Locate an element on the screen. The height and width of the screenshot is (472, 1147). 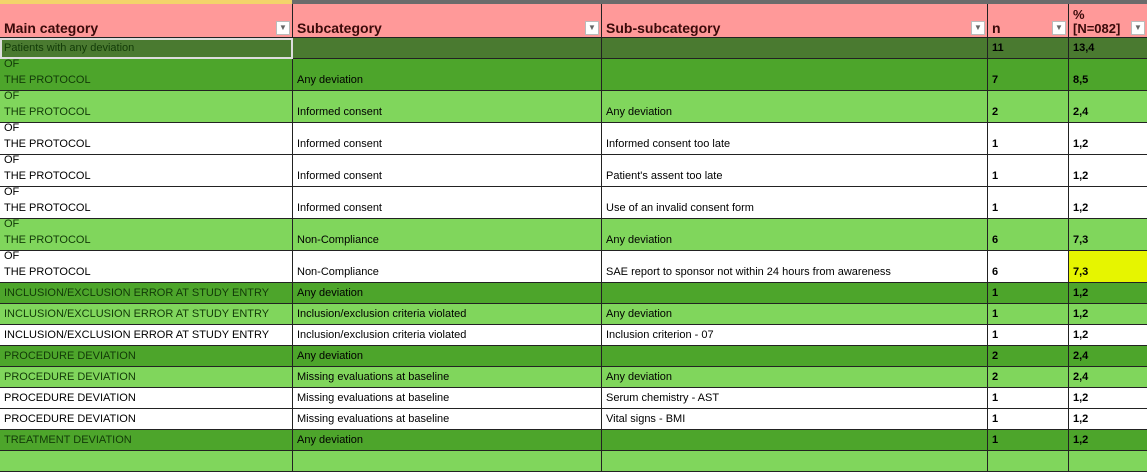
cell-main-category: Patients with any deviation is located at coordinates (146, 48).